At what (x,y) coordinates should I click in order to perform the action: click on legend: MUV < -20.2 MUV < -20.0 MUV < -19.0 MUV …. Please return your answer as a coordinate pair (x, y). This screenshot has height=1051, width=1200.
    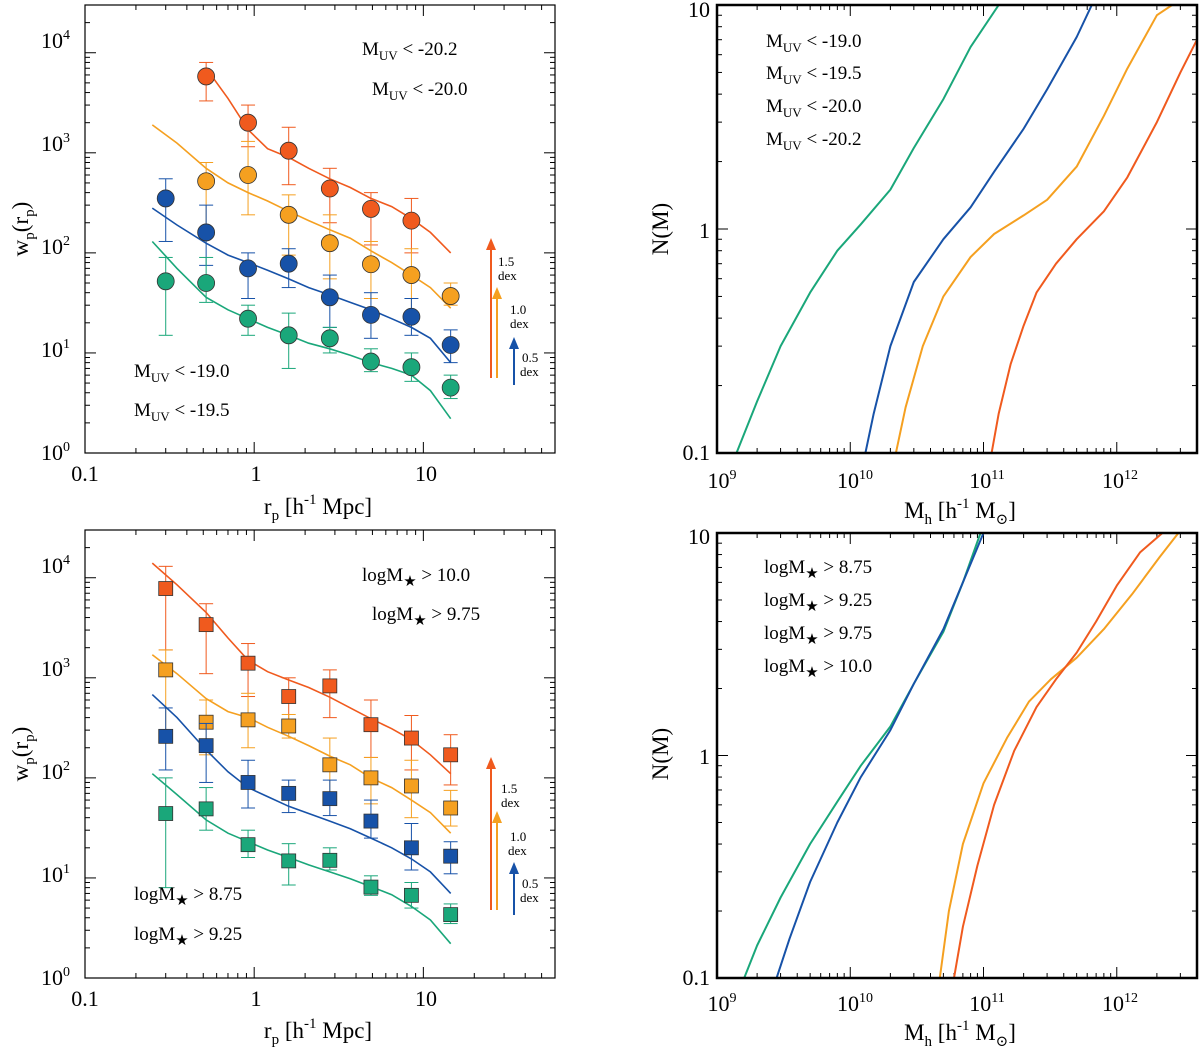
    Looking at the image, I should click on (300, 231).